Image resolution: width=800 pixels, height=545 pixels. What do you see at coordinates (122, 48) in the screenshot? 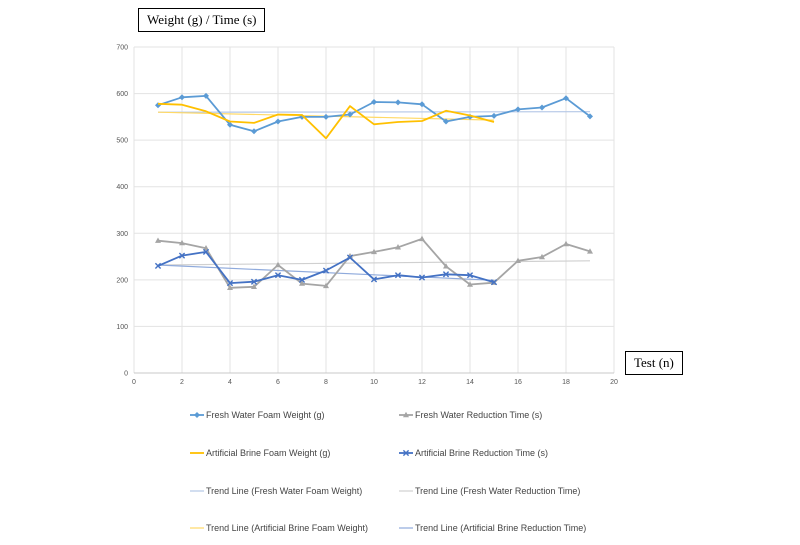
I see `y-tick-label: 700` at bounding box center [122, 48].